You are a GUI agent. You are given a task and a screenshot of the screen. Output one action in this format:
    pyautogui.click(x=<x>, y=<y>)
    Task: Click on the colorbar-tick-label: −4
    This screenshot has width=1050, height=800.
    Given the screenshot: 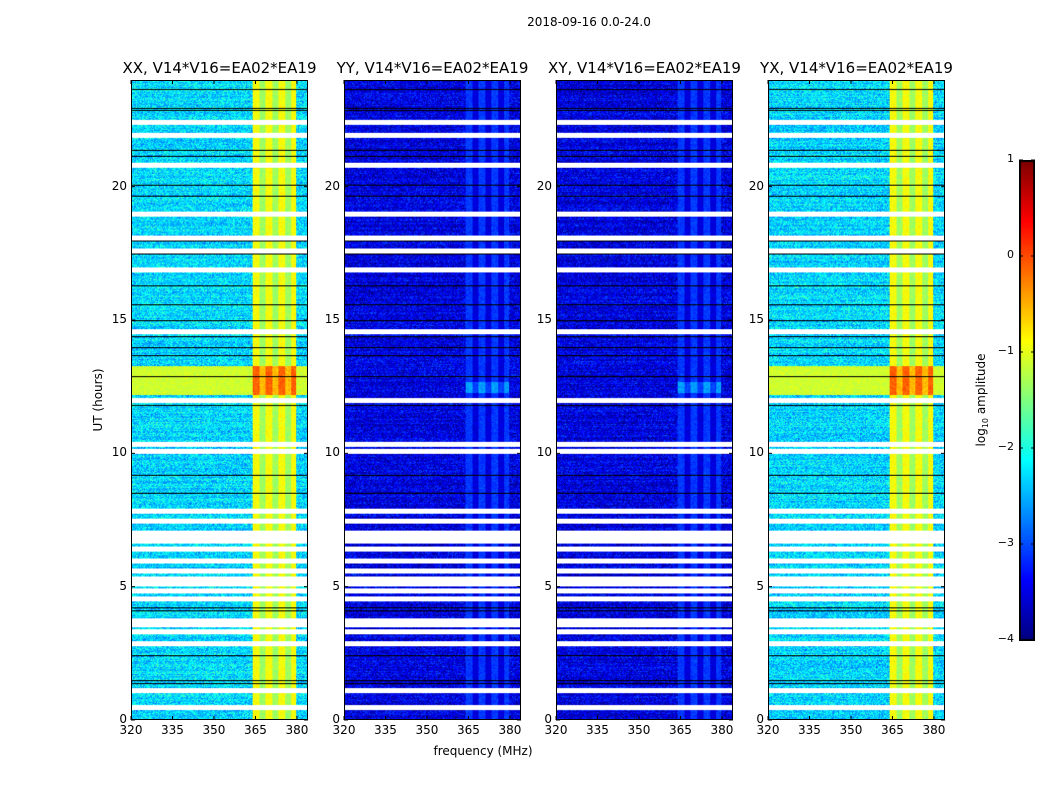 What is the action you would take?
    pyautogui.click(x=1005, y=638)
    